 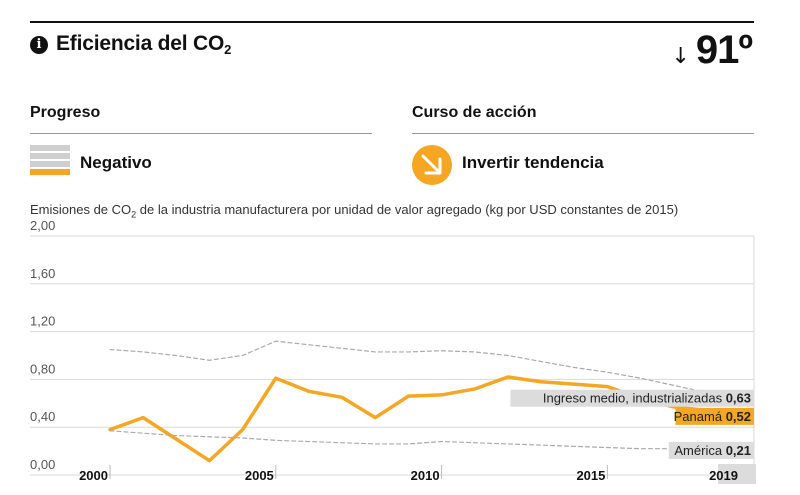 What do you see at coordinates (583, 133) in the screenshot?
I see `action-rule` at bounding box center [583, 133].